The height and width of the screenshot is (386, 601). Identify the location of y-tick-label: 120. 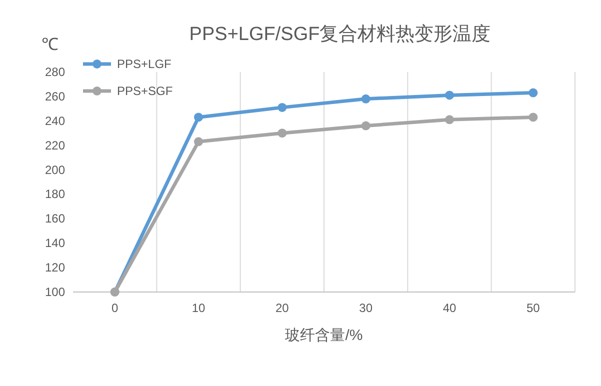
(55, 267).